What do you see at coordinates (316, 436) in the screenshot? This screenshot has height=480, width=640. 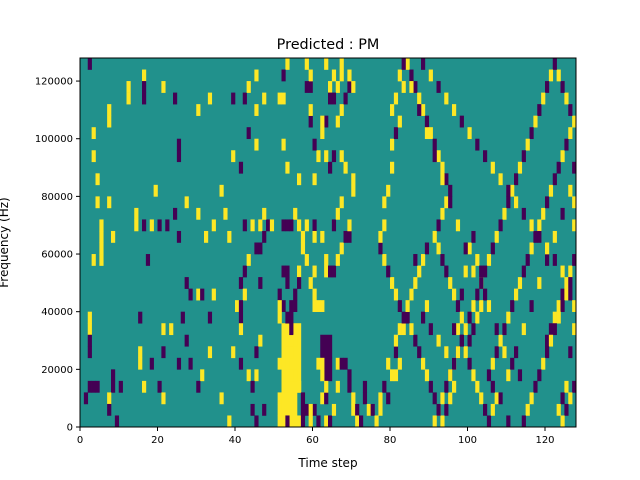 I see `x-axis: 0 20 40 60 80 100 120` at bounding box center [316, 436].